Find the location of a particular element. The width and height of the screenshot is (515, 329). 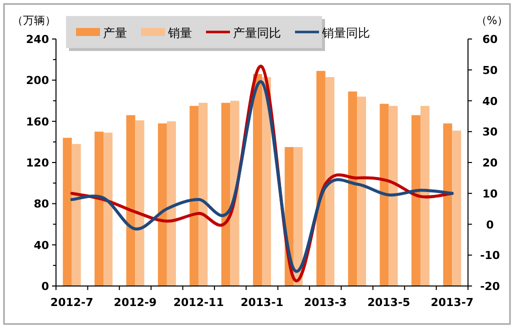

y-tick-label: 40 is located at coordinates (42, 245).